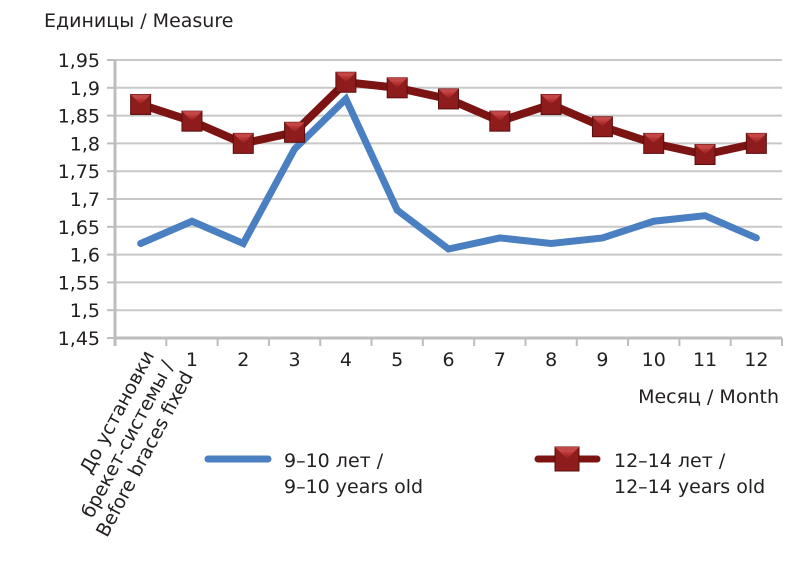 This screenshot has width=798, height=569. Describe the element at coordinates (192, 360) in the screenshot. I see `x-tick-label: 1` at that location.